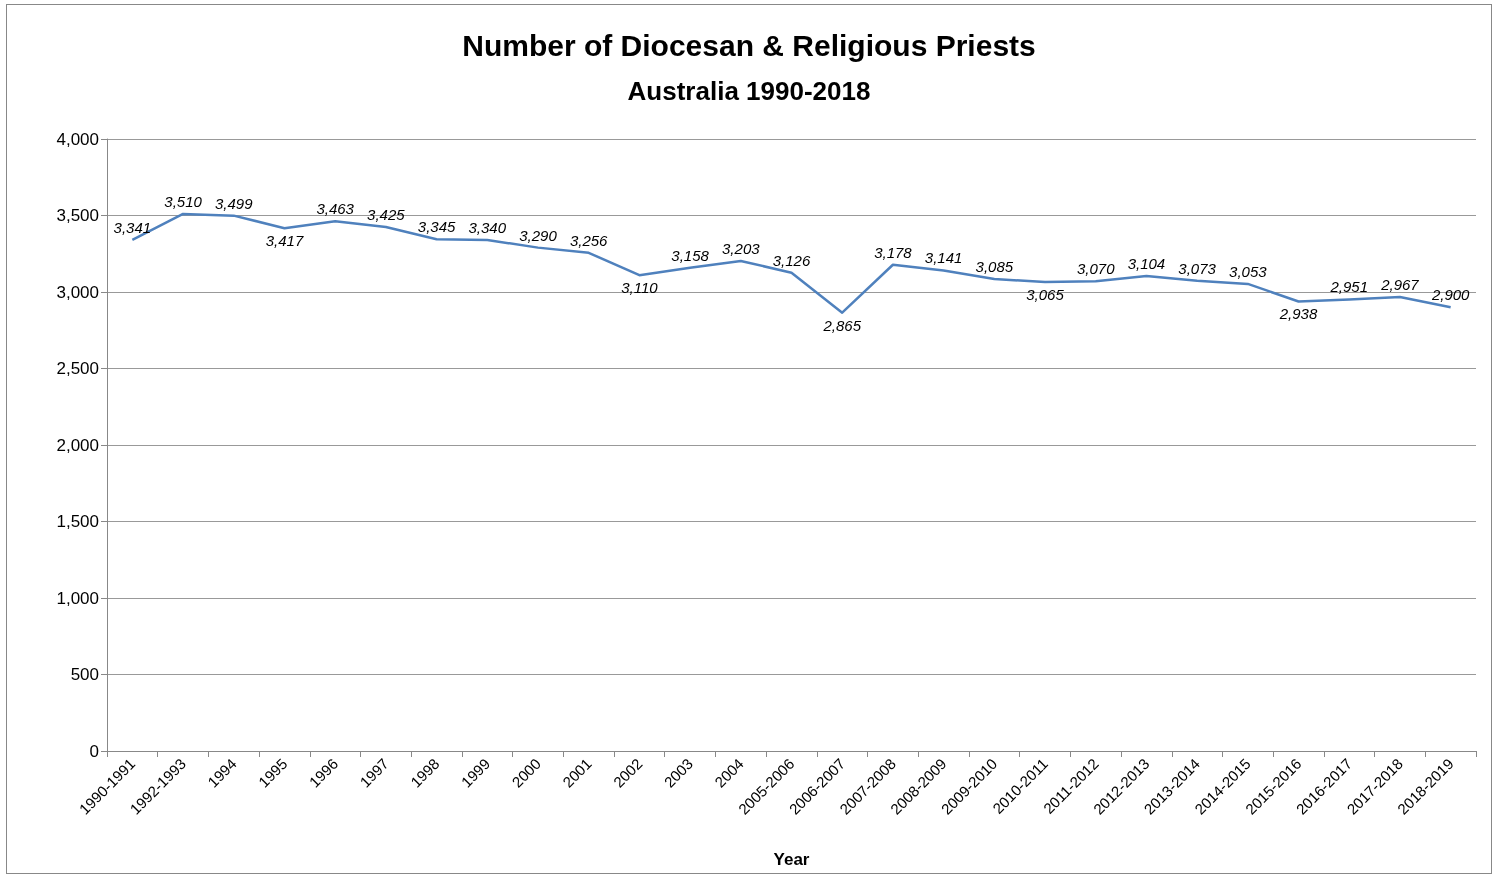 This screenshot has width=1494, height=877. Describe the element at coordinates (77, 215) in the screenshot. I see `y-tick-label: 3,500` at that location.